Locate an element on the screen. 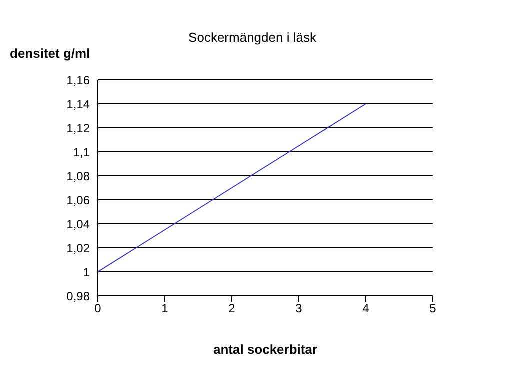 Image resolution: width=505 pixels, height=390 pixels. y-tick-label: 1,04 is located at coordinates (78, 224).